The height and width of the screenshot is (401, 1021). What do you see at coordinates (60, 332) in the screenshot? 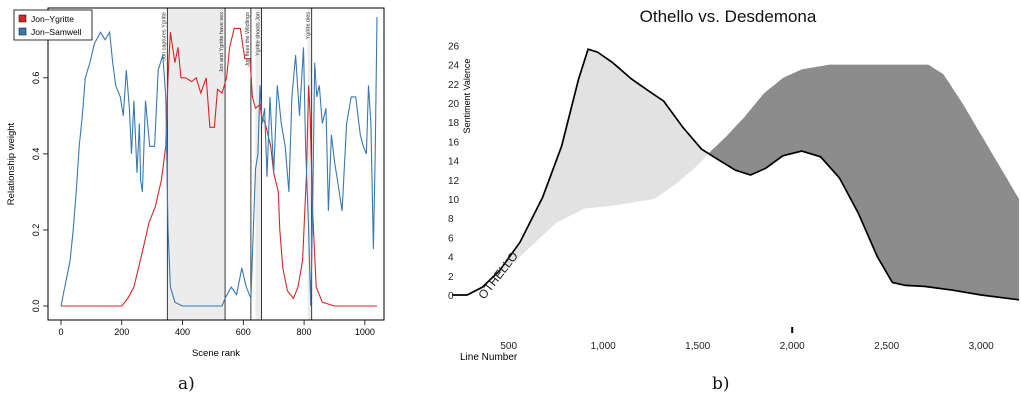
I see `x-tick-label: 0` at bounding box center [60, 332].